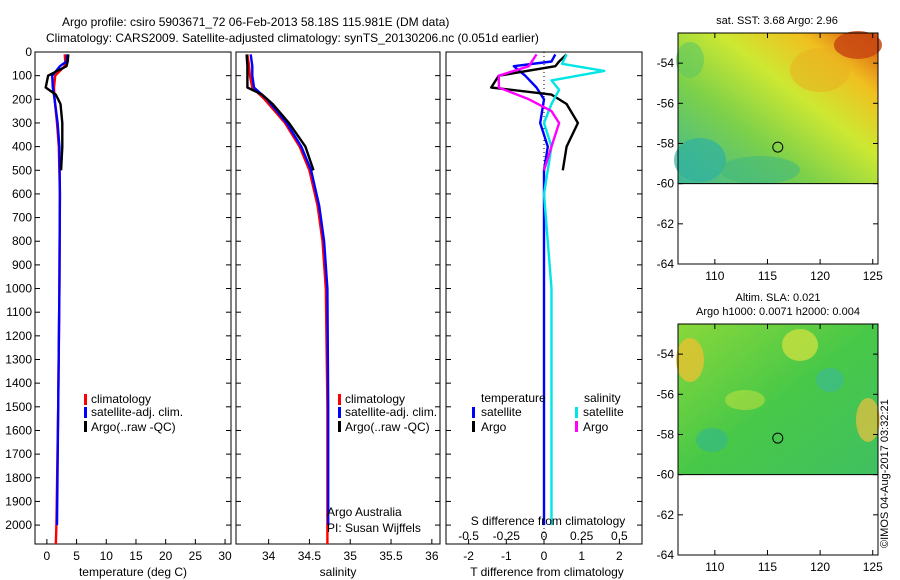 Image resolution: width=900 pixels, height=580 pixels. Describe the element at coordinates (22, 265) in the screenshot. I see `depth-tick-label: 900` at that location.